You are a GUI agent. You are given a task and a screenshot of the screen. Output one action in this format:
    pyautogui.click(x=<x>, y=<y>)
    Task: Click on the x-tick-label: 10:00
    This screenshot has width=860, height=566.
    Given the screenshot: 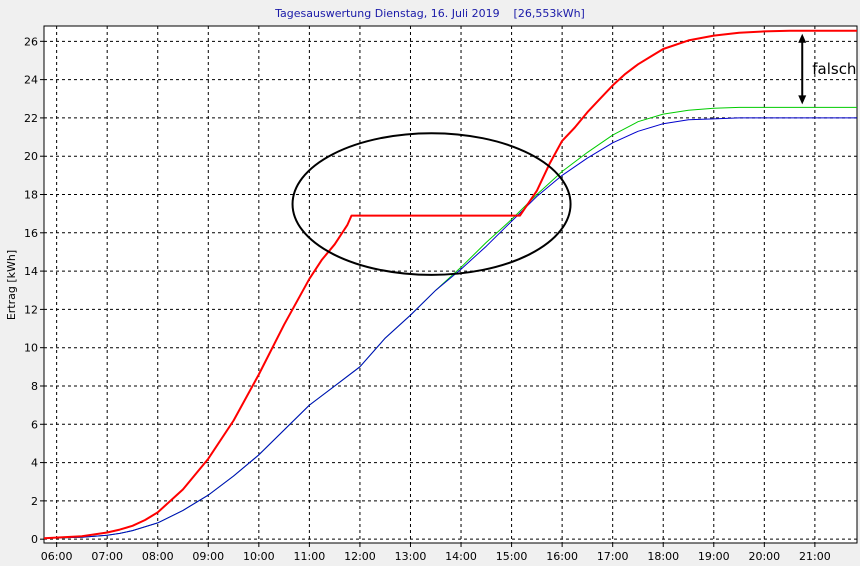 What is the action you would take?
    pyautogui.click(x=259, y=556)
    